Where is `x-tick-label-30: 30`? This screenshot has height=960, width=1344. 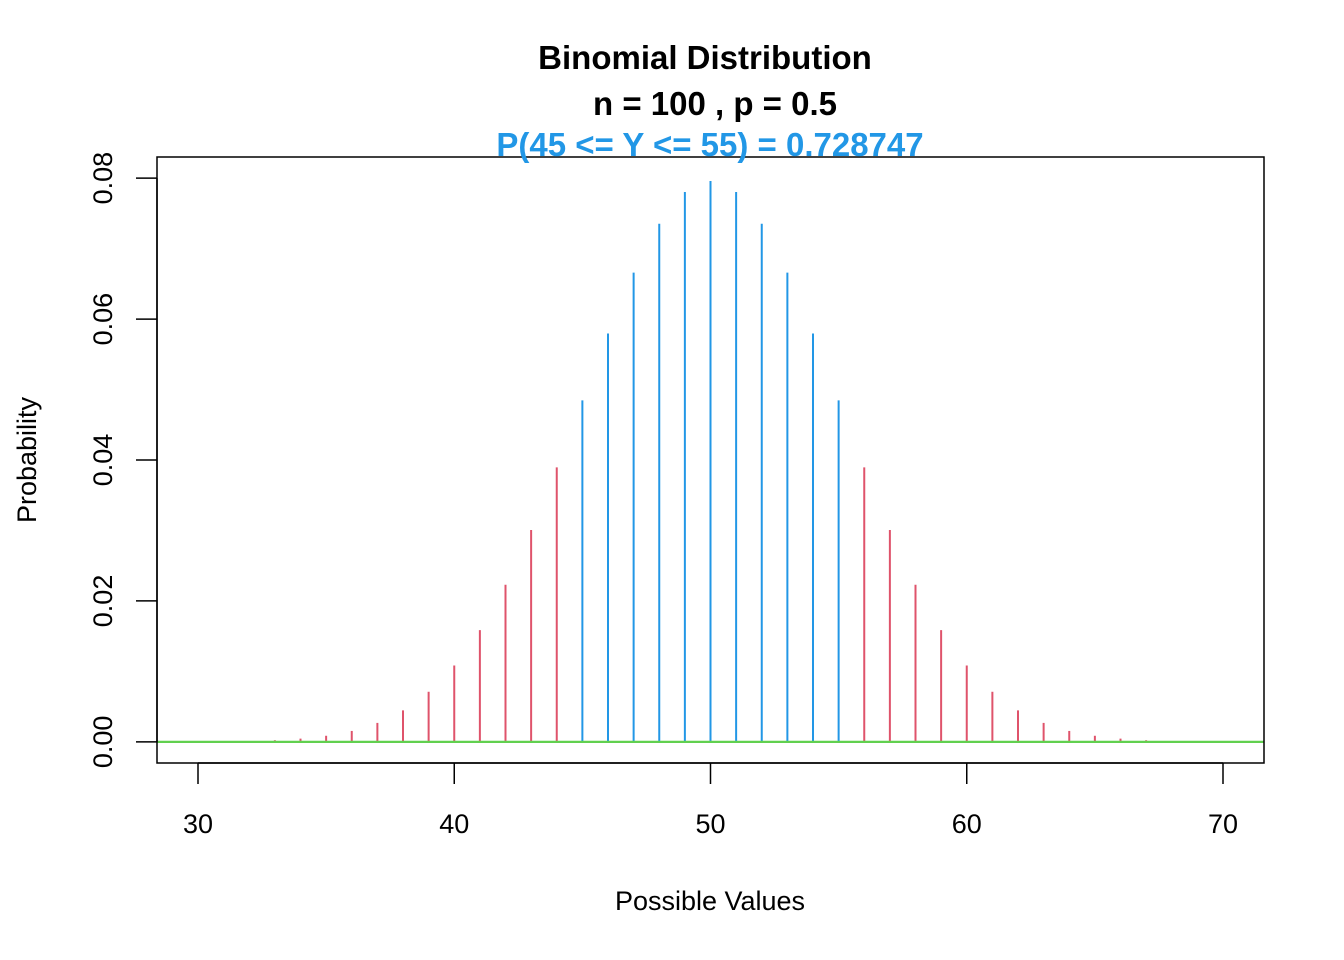 x-tick-label-30: 30 is located at coordinates (198, 824).